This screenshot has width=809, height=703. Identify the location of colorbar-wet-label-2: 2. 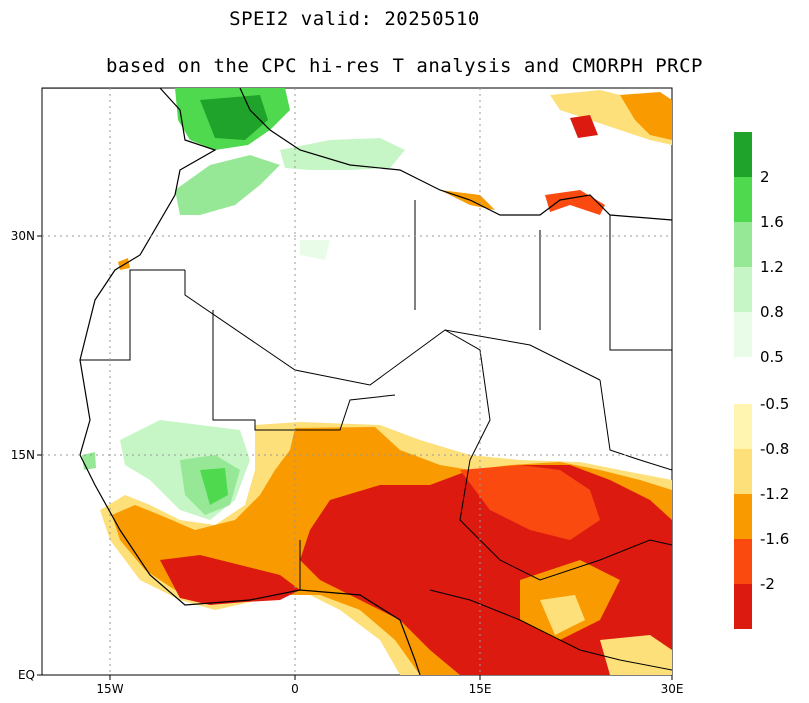
(765, 177).